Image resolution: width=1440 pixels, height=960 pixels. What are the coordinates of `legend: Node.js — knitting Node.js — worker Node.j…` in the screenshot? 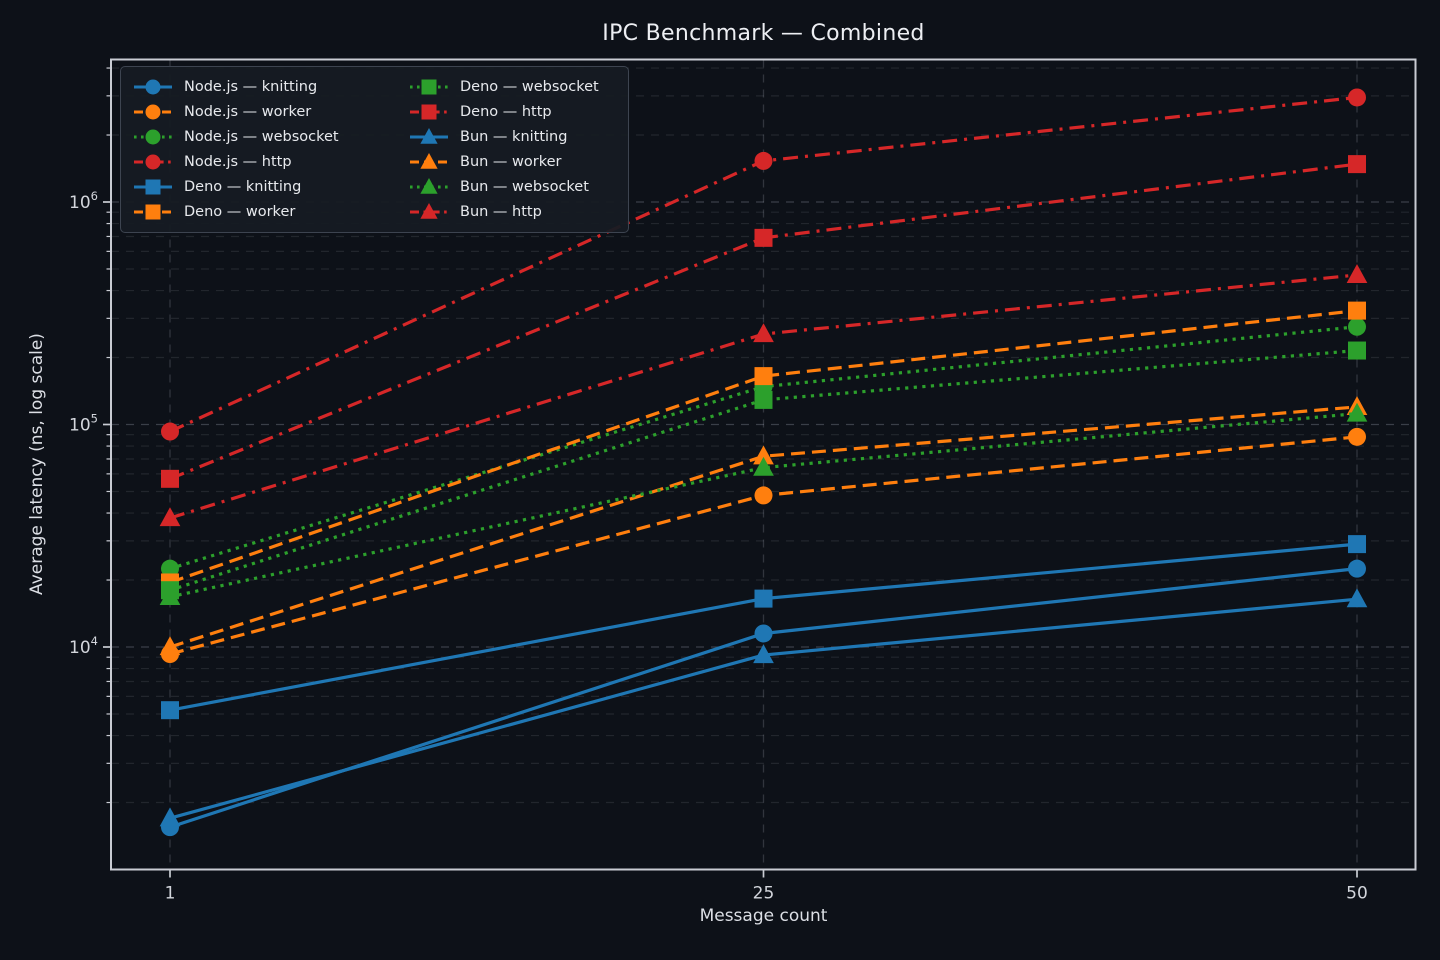 It's located at (374, 149).